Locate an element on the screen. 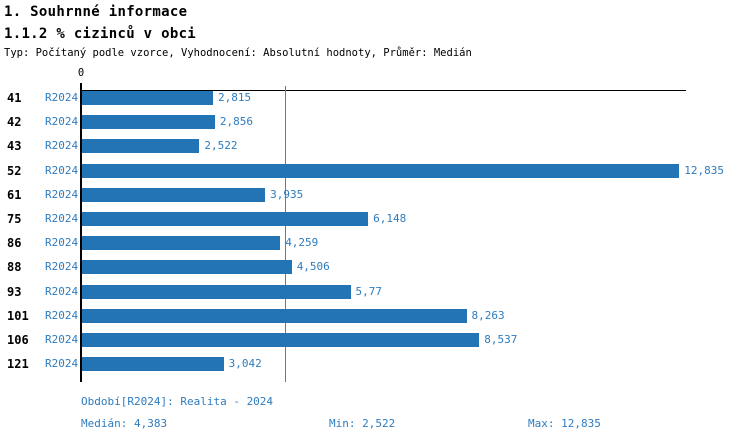  bar-value-label: 5,77 is located at coordinates (369, 291).